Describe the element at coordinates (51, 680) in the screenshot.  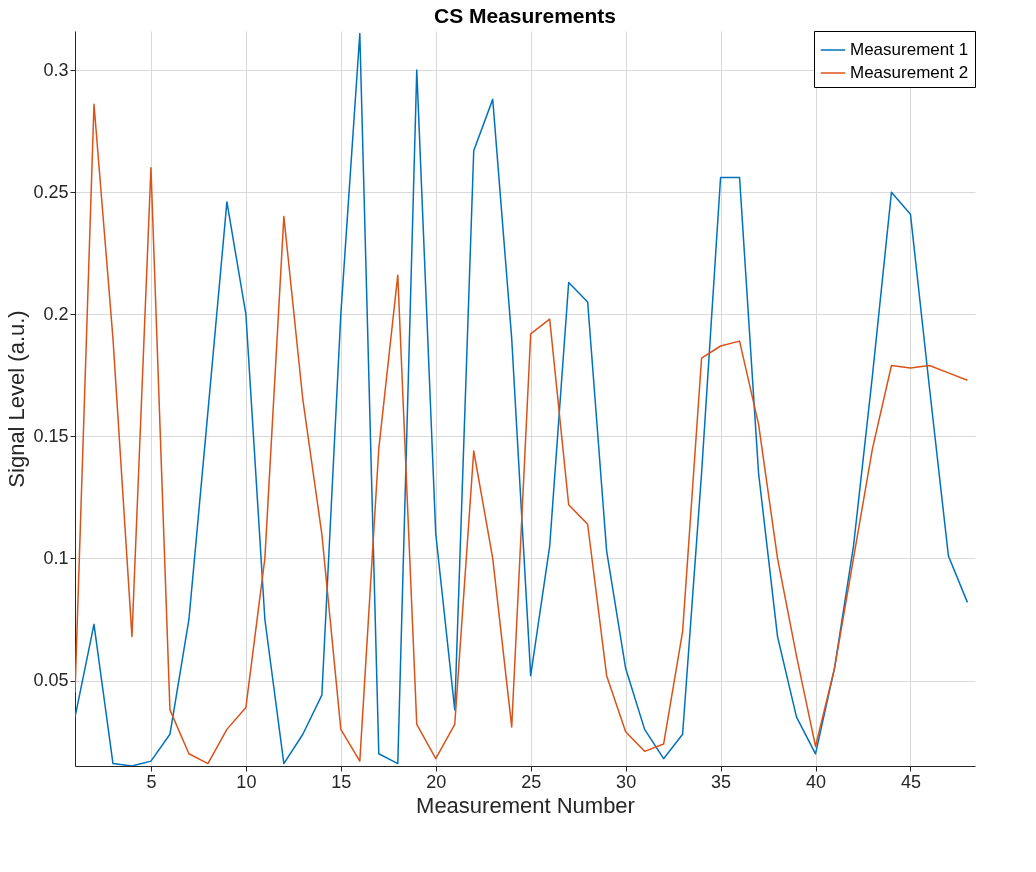
I see `y-tick-label: 0.05` at that location.